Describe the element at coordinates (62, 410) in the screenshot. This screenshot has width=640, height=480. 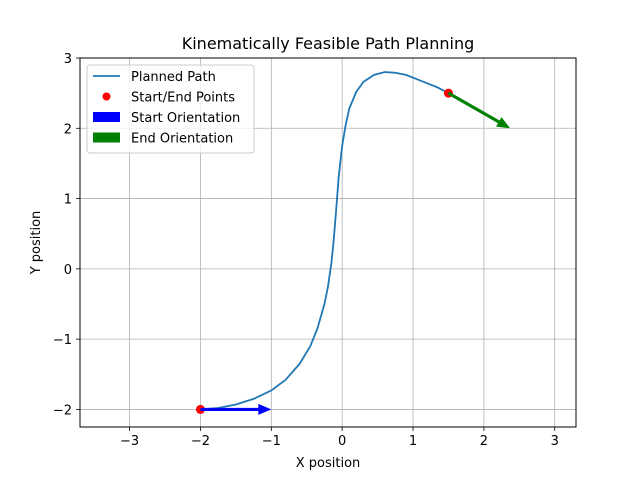
I see `y-tick-label: −2` at that location.